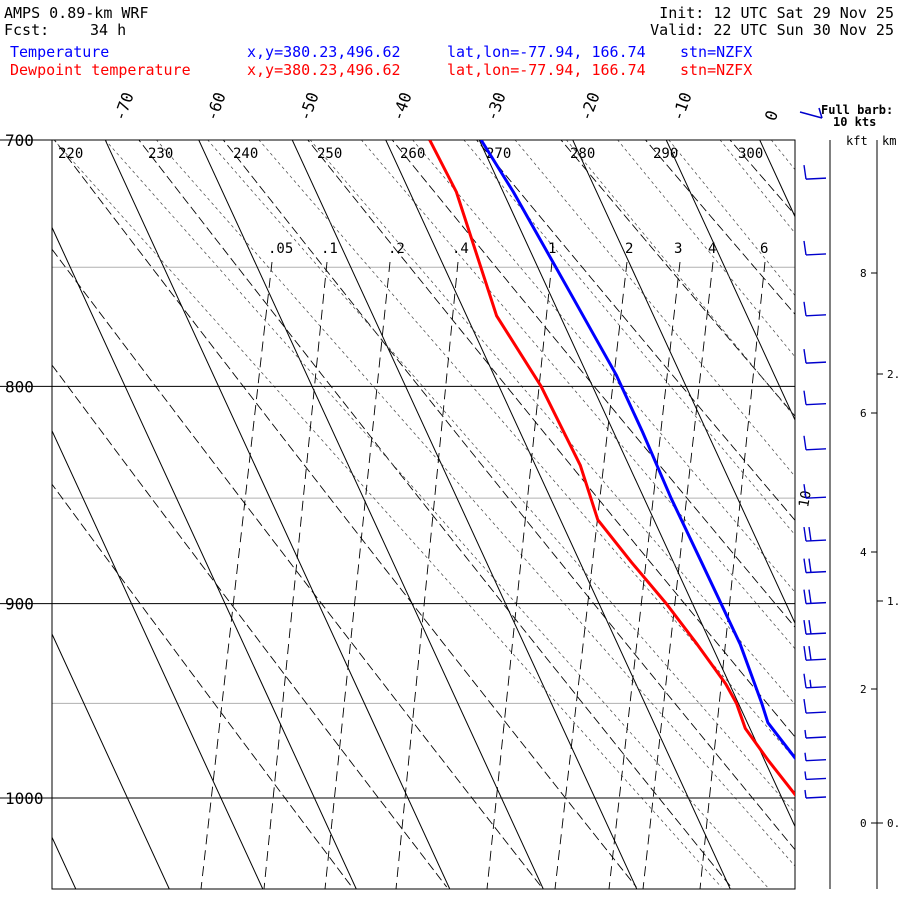  I want to click on init-time: Init: 12 UTC Sat 29 Nov 25, so click(776, 13).